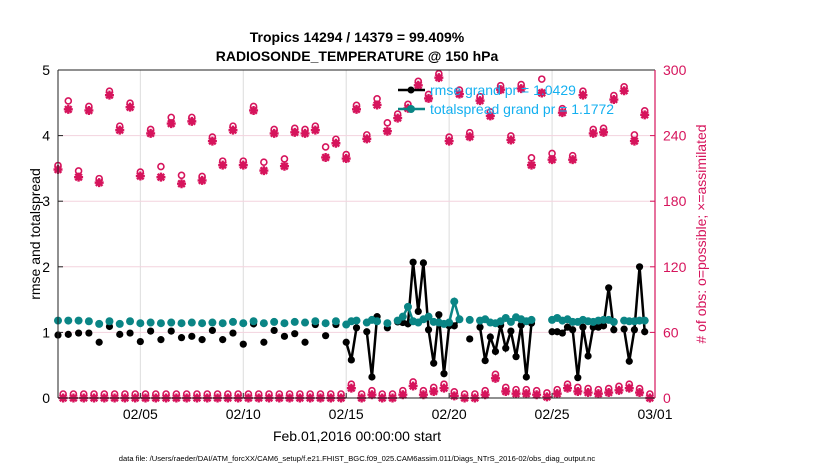  Describe the element at coordinates (346, 414) in the screenshot. I see `x-tick-label: 02/15` at that location.